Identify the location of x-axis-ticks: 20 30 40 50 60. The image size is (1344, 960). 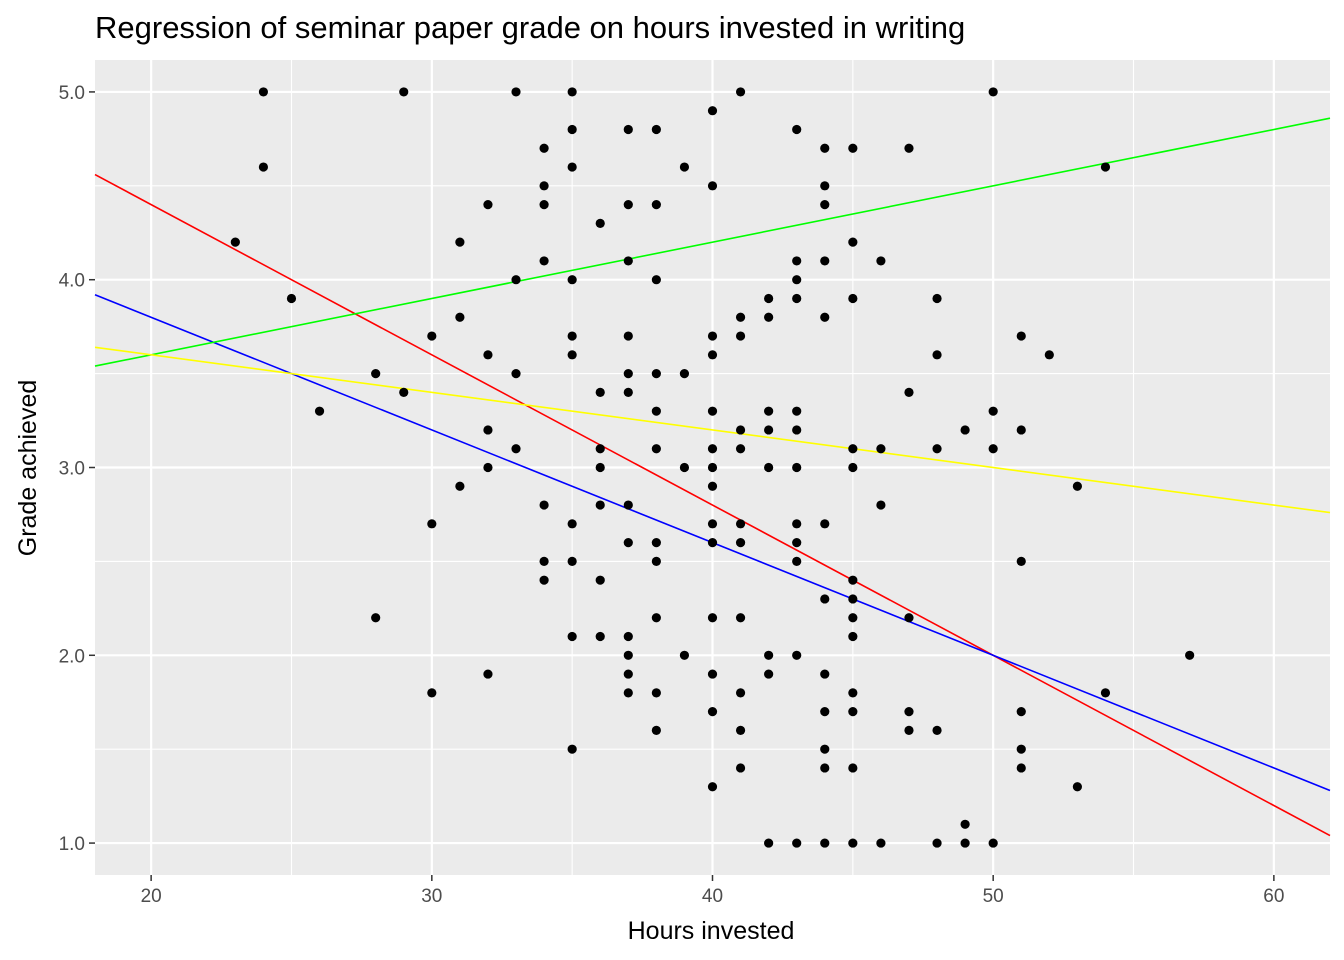
(712, 891).